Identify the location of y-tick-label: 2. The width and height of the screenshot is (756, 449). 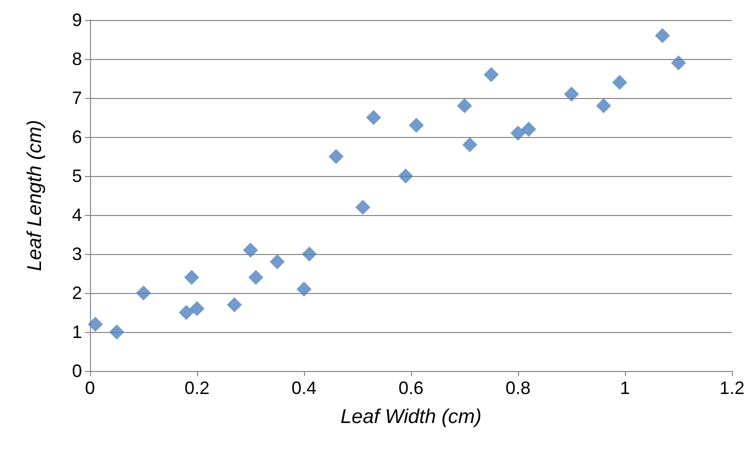
(77, 293).